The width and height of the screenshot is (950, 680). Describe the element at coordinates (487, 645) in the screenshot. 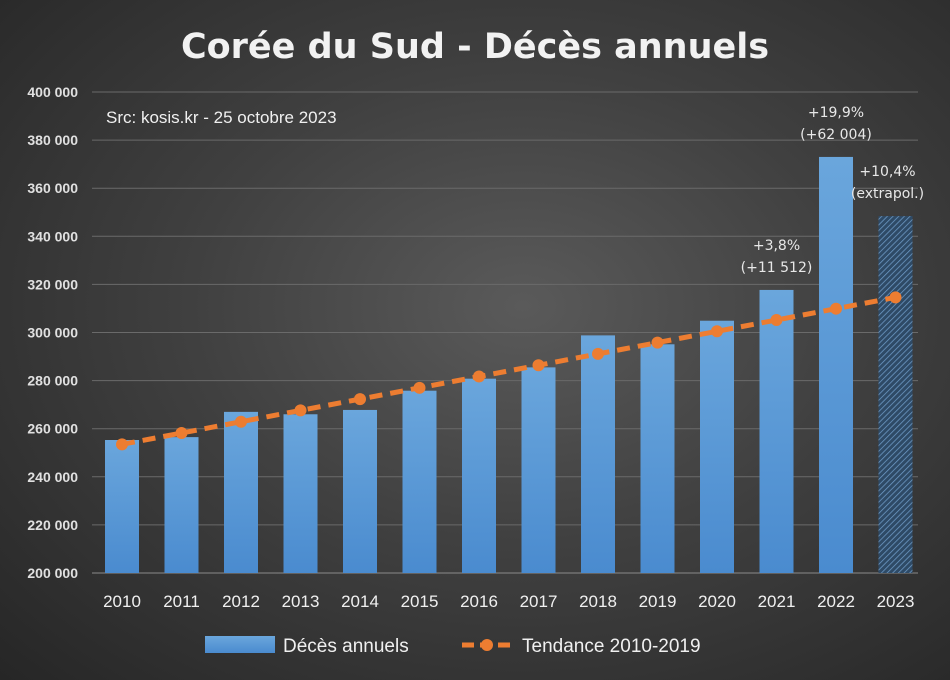

I see `legend-marker-trend` at that location.